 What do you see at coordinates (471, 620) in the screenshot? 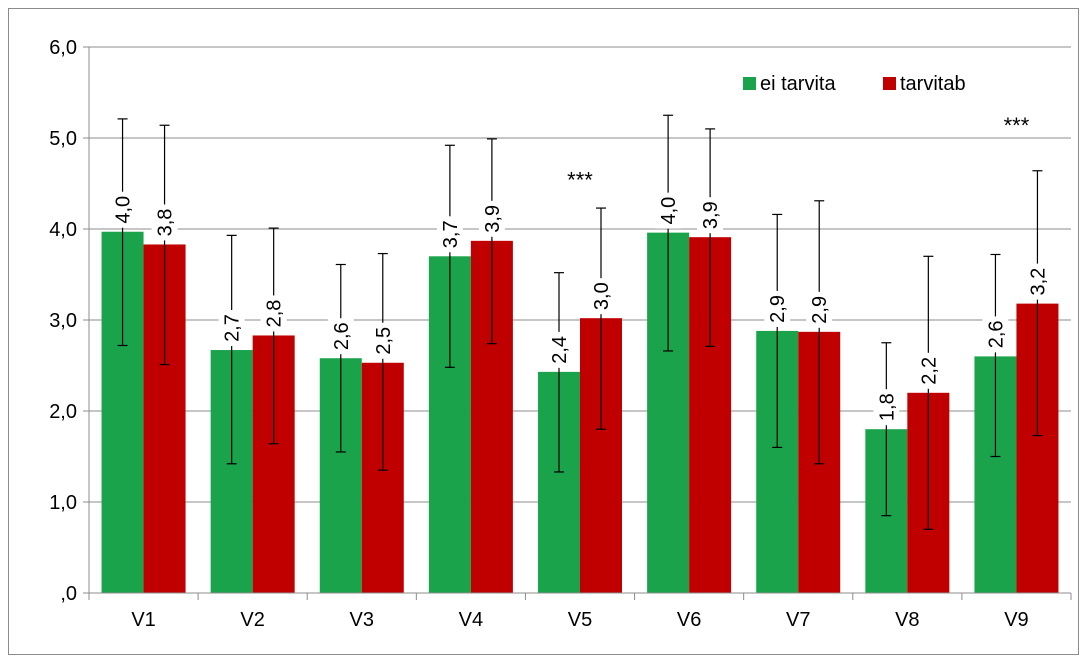
I see `x-tick-label: V4` at bounding box center [471, 620].